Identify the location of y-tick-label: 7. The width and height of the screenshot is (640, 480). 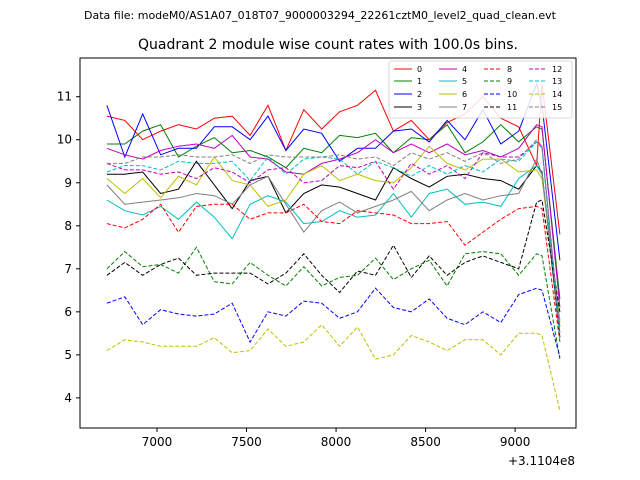
(68, 269).